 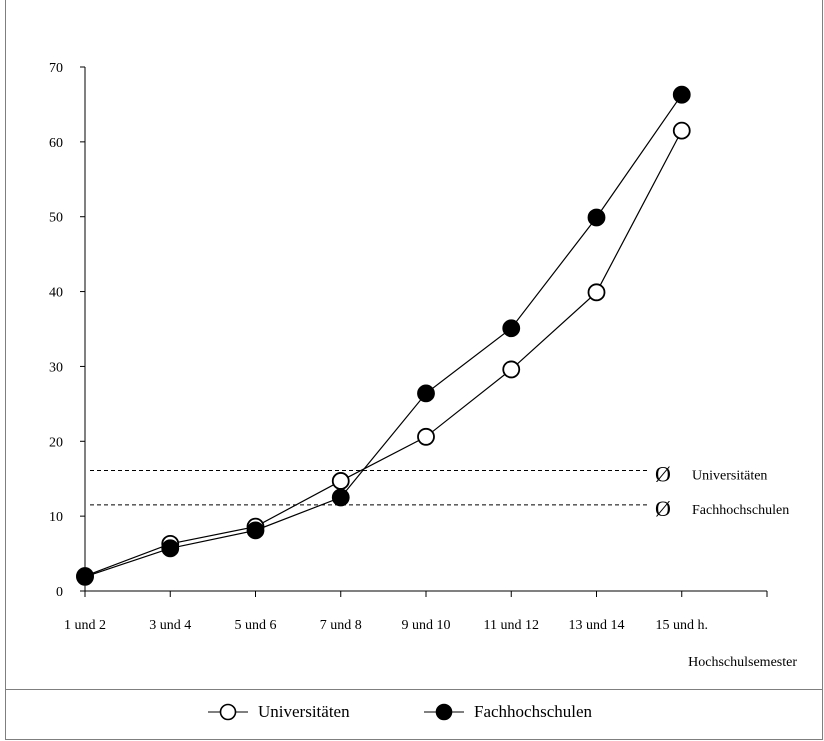 What do you see at coordinates (56, 68) in the screenshot?
I see `y-tick-label: 70` at bounding box center [56, 68].